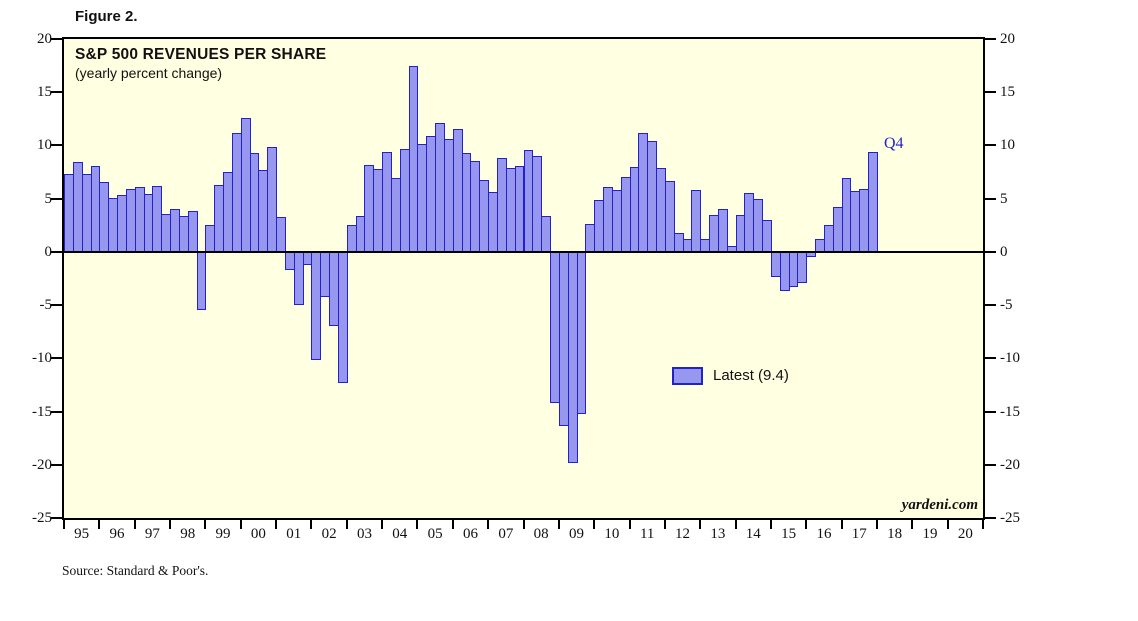  I want to click on zero-line, so click(523, 251).